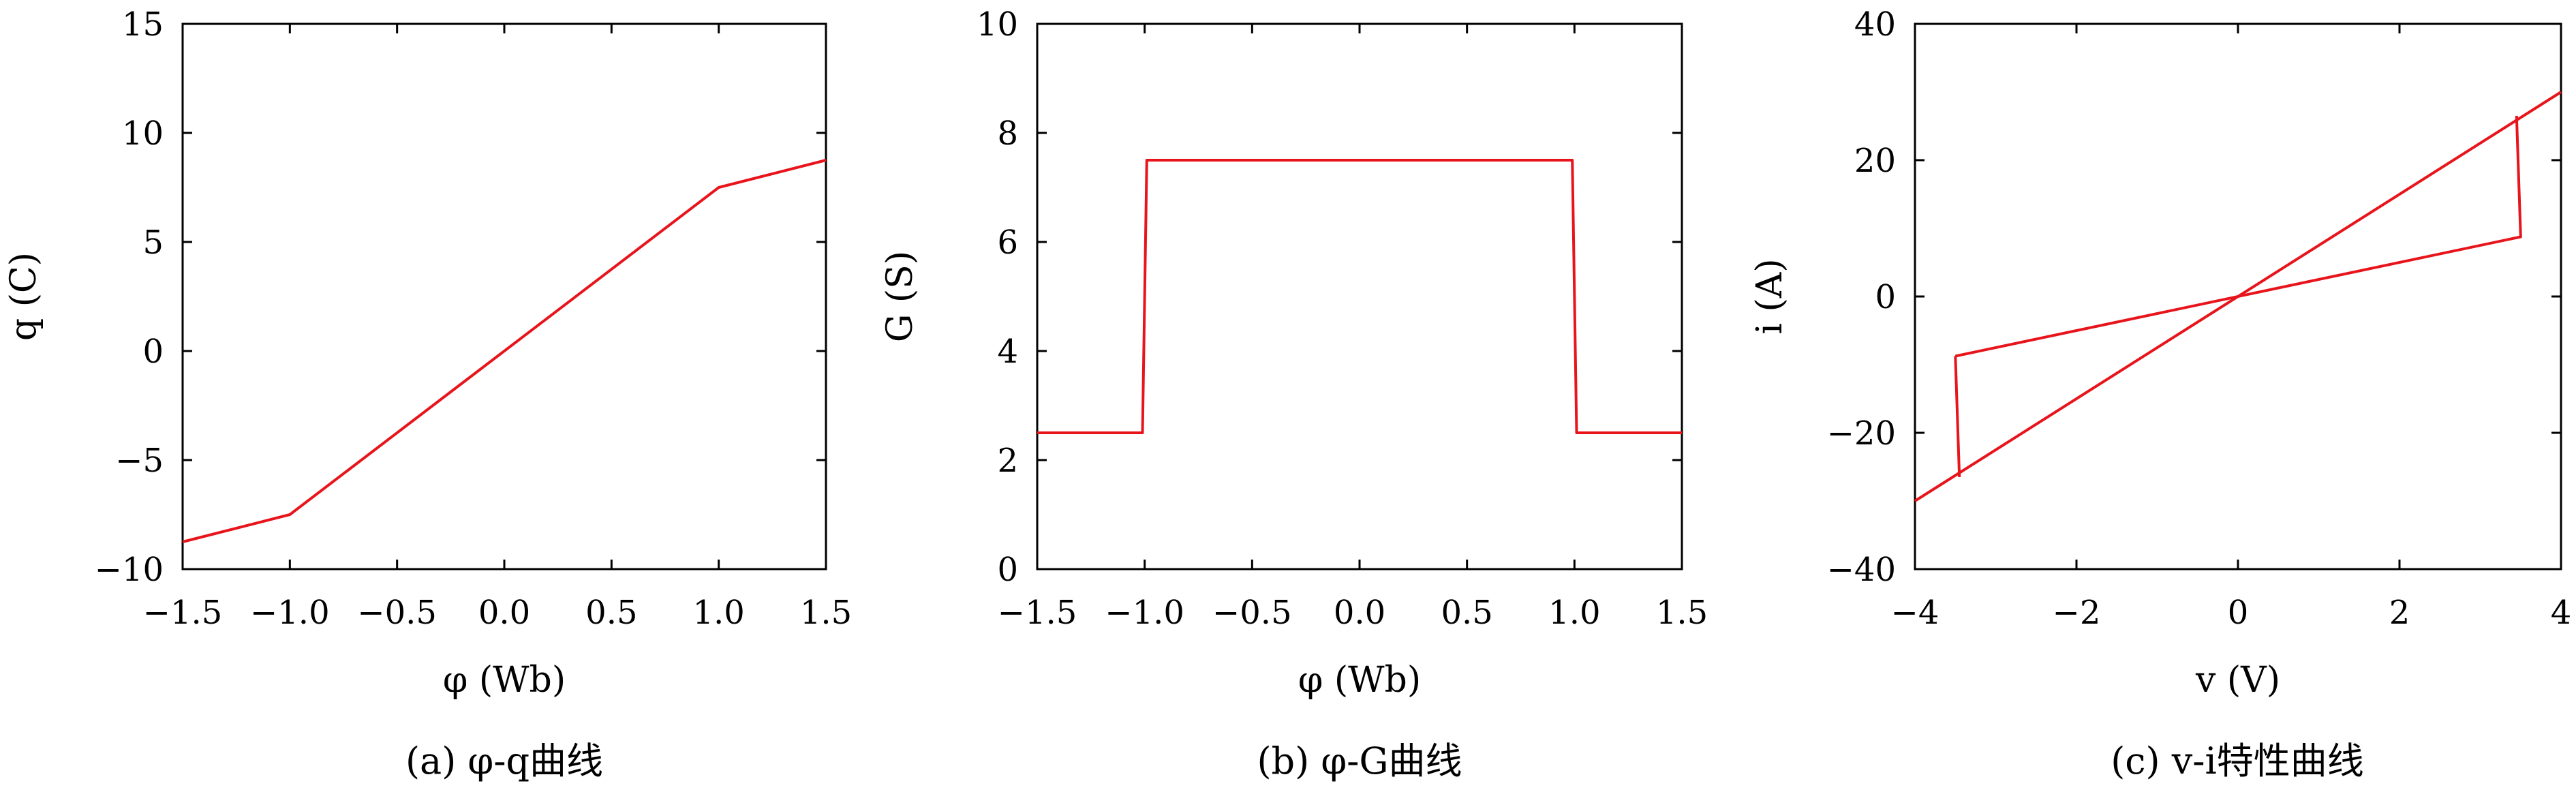  I want to click on y-tick-label: −40, so click(1861, 570).